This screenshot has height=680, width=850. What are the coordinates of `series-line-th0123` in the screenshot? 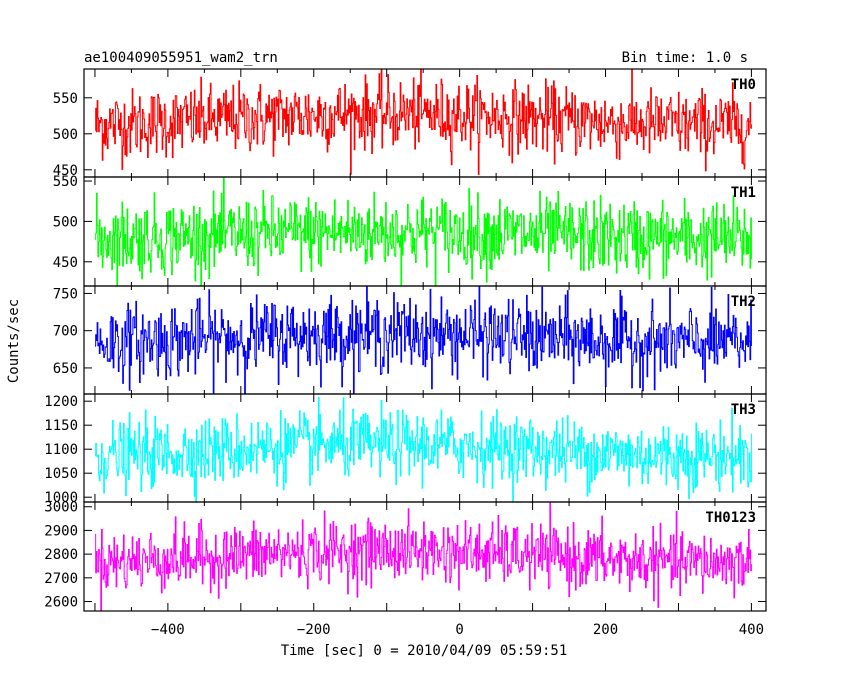 It's located at (423, 556).